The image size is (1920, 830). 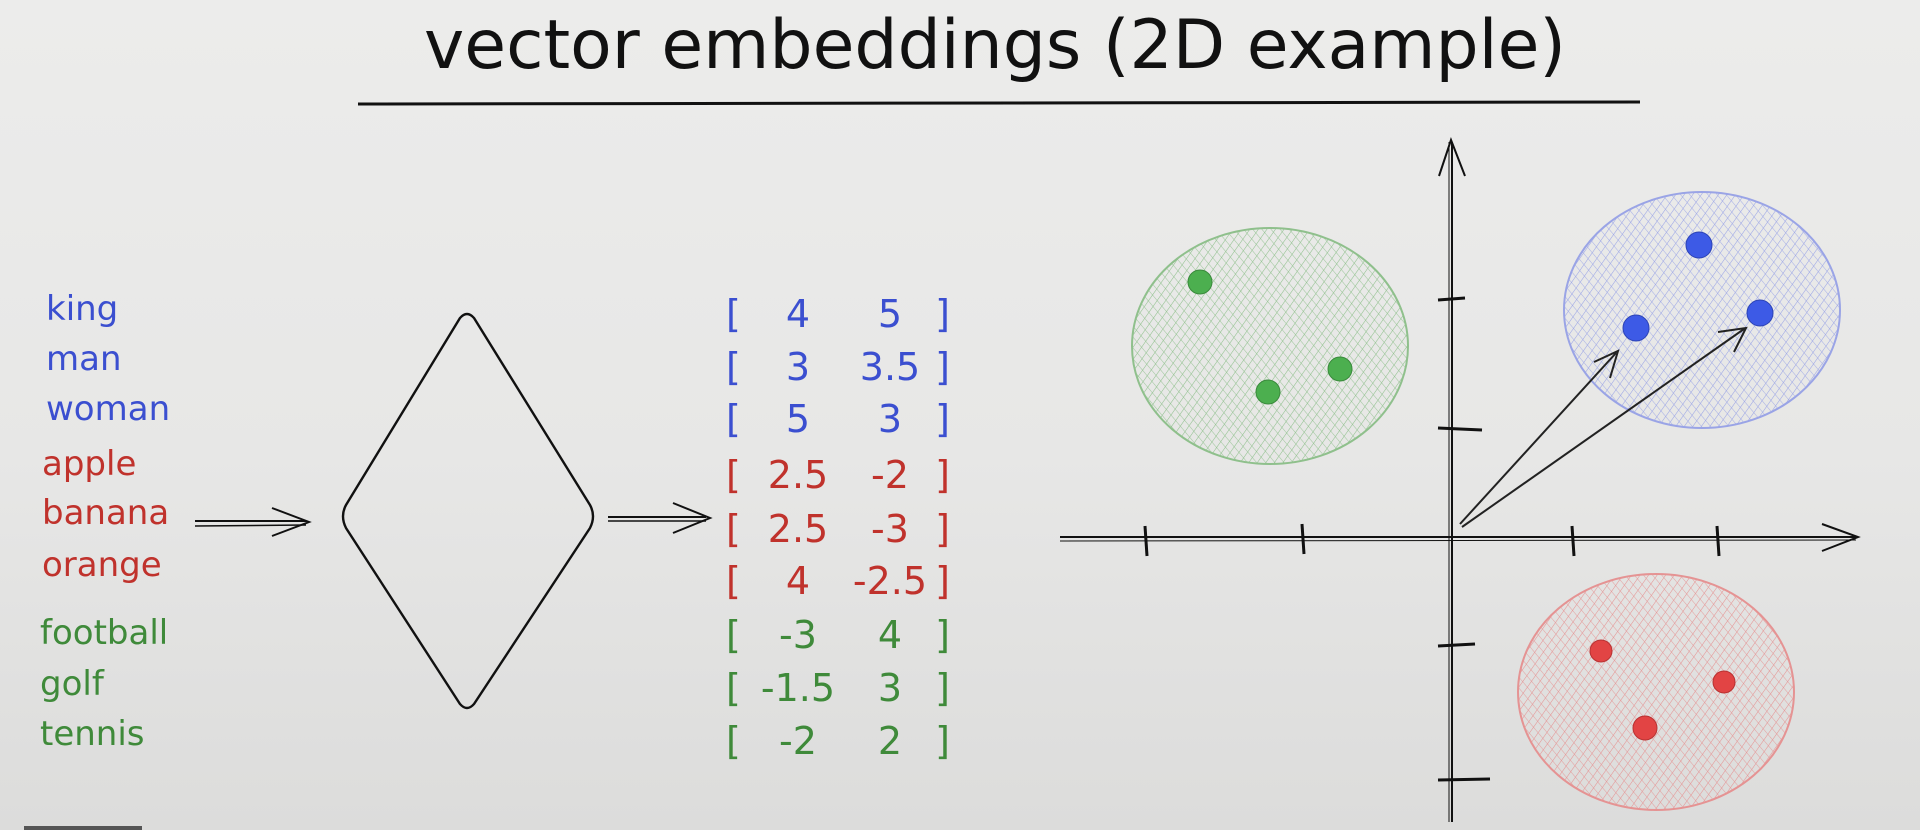 What do you see at coordinates (105, 513) in the screenshot?
I see `word-label: banana` at bounding box center [105, 513].